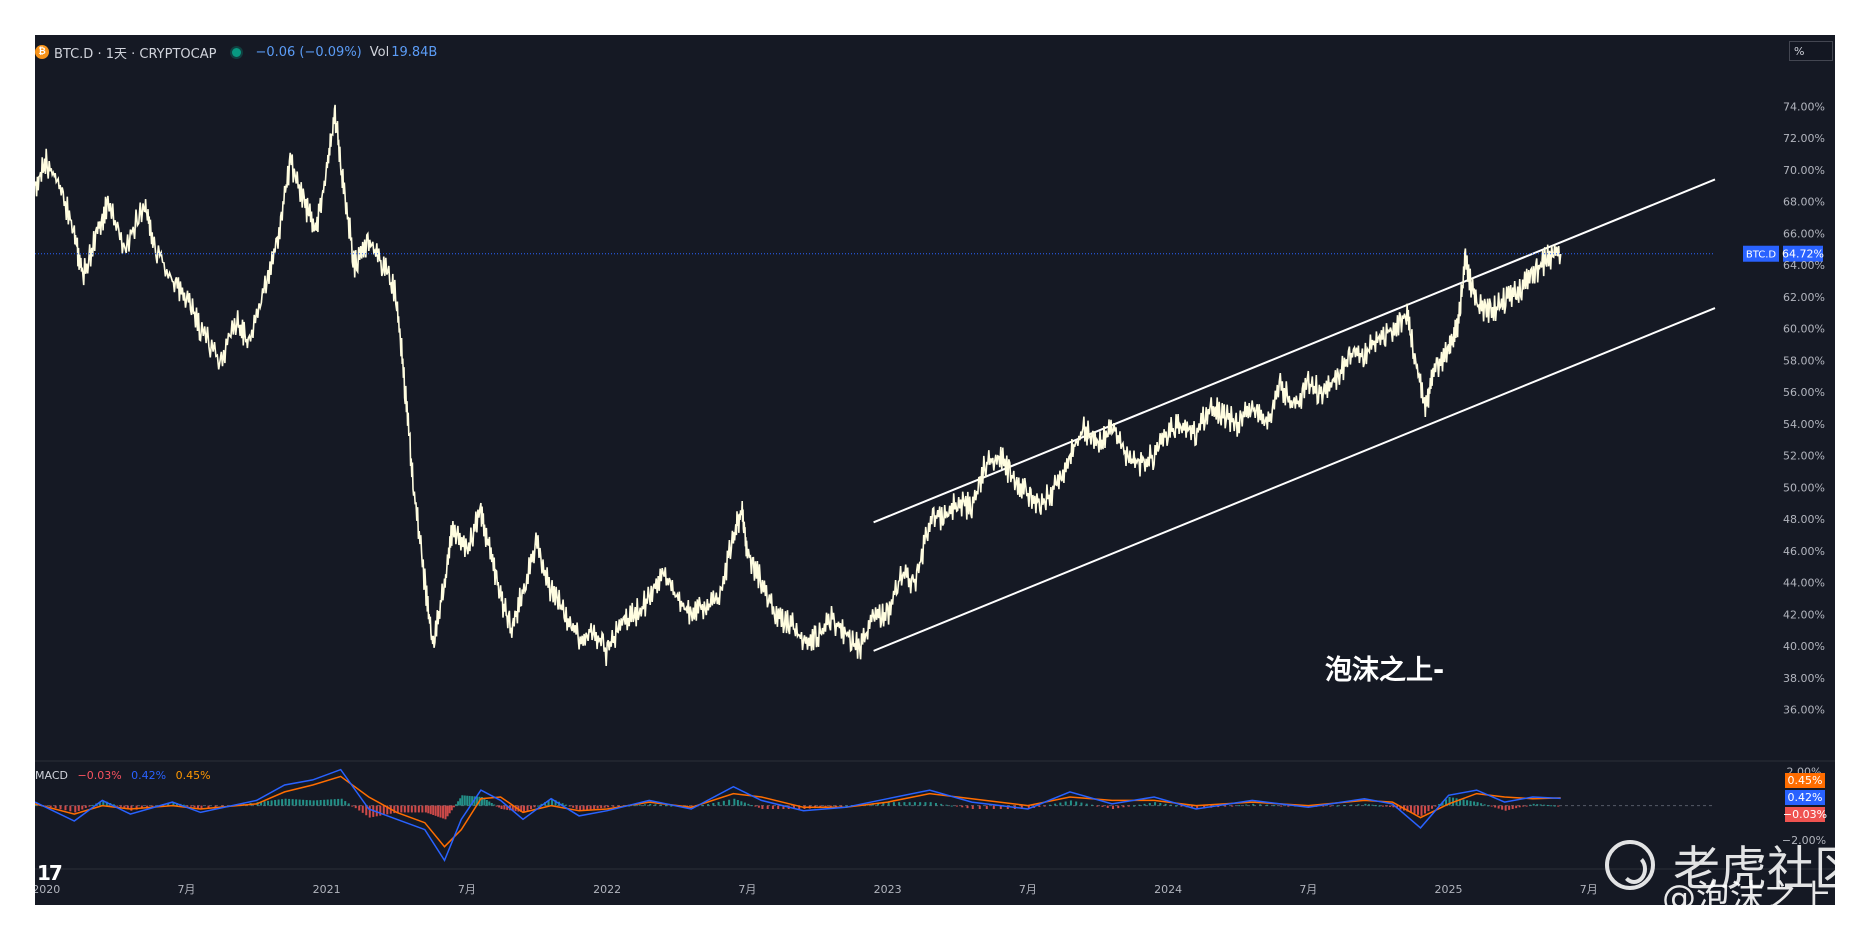 The height and width of the screenshot is (938, 1869). I want to click on macd-value-badge, so click(1805, 814).